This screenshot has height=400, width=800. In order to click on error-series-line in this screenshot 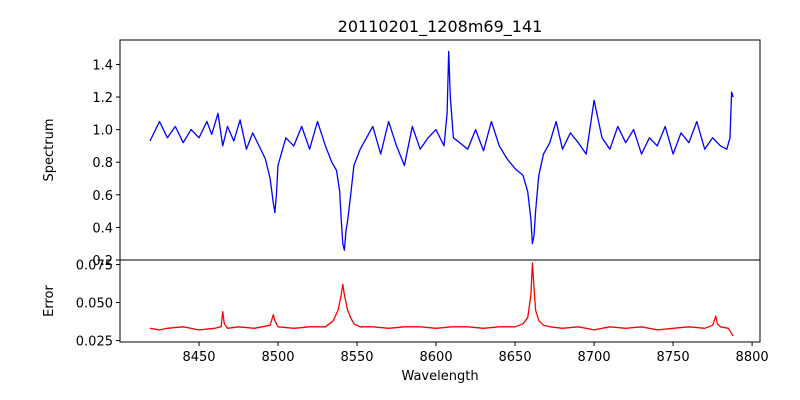, I will do `click(441, 299)`.